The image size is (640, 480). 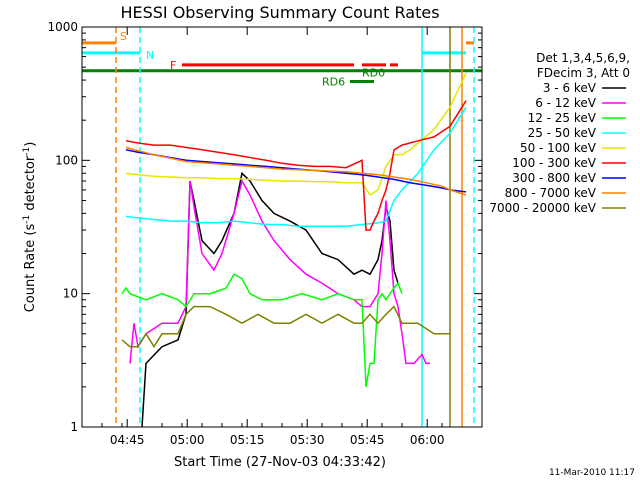 I want to click on flag-label: RD6, so click(x=333, y=82).